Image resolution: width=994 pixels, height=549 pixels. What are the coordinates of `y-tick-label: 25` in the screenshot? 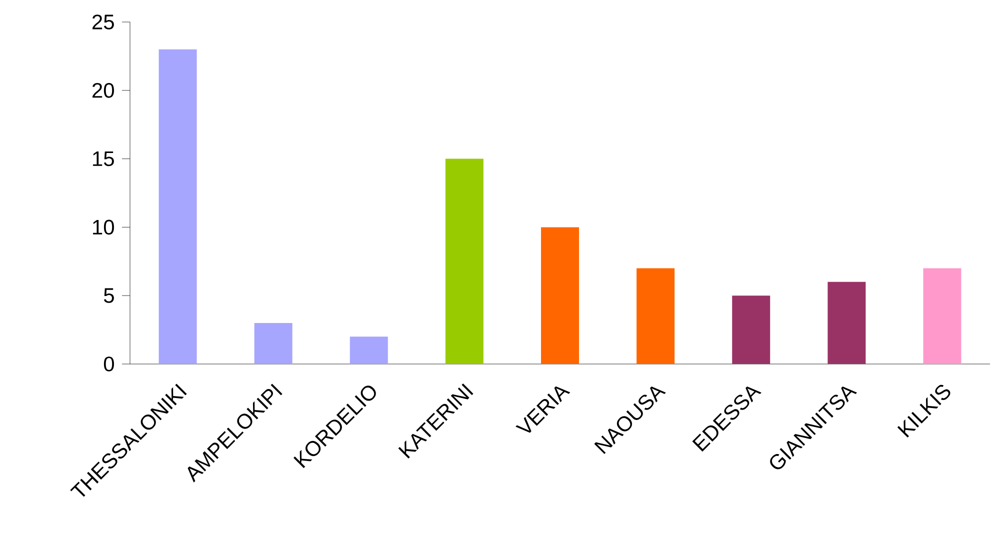 It's located at (103, 22).